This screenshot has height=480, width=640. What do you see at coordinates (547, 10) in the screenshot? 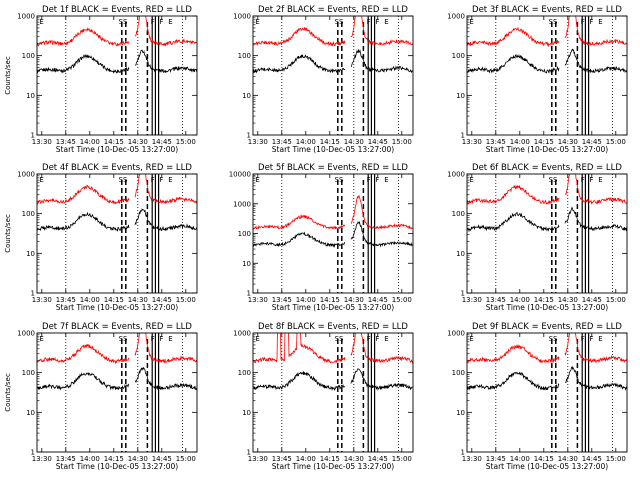
I see `panel-title: Det 3f BLACK = Events, RED = LLD` at bounding box center [547, 10].